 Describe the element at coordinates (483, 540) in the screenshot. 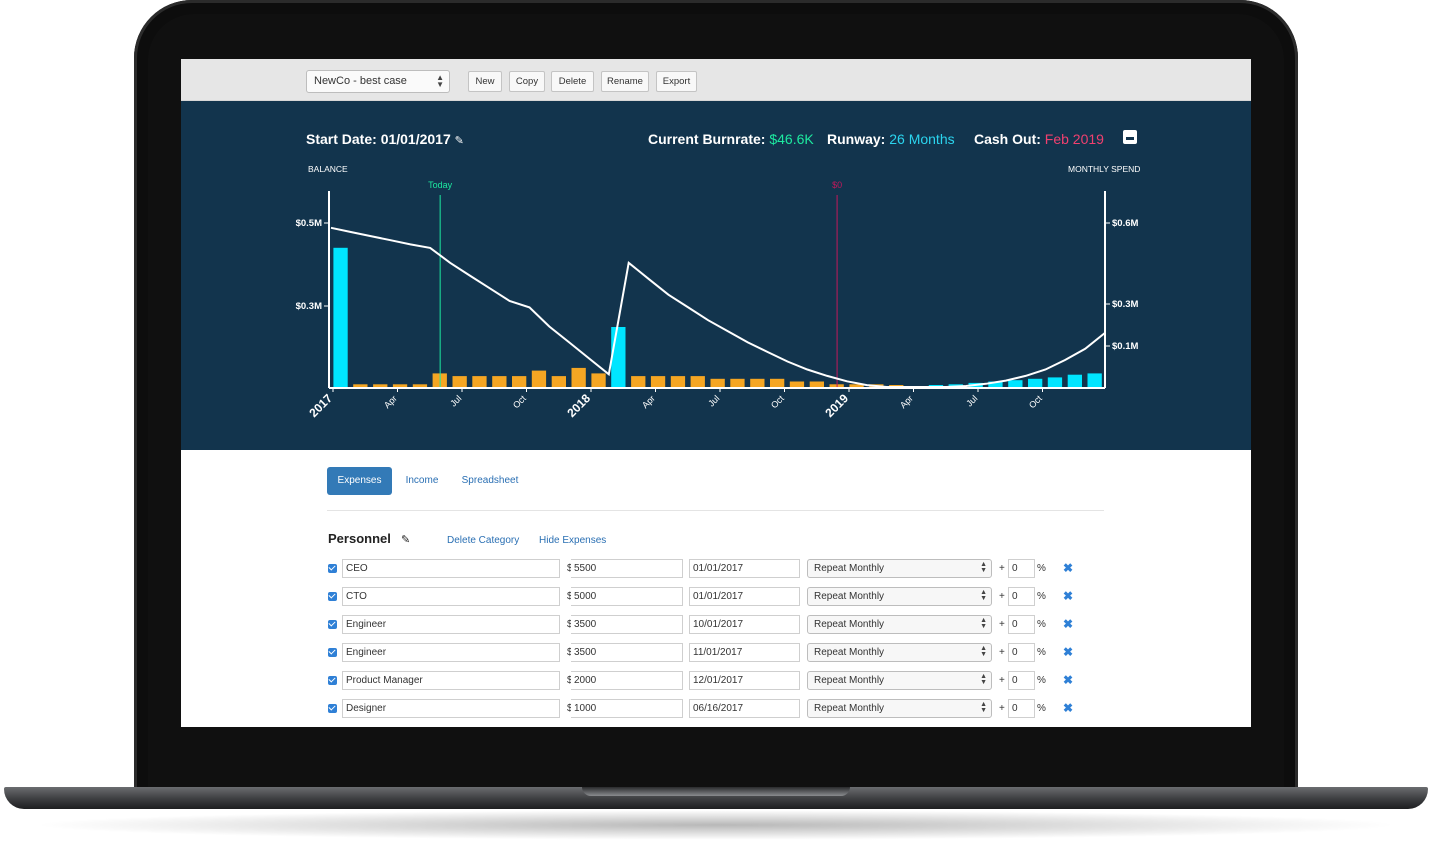

I see `delete-category-link: Delete Category` at that location.